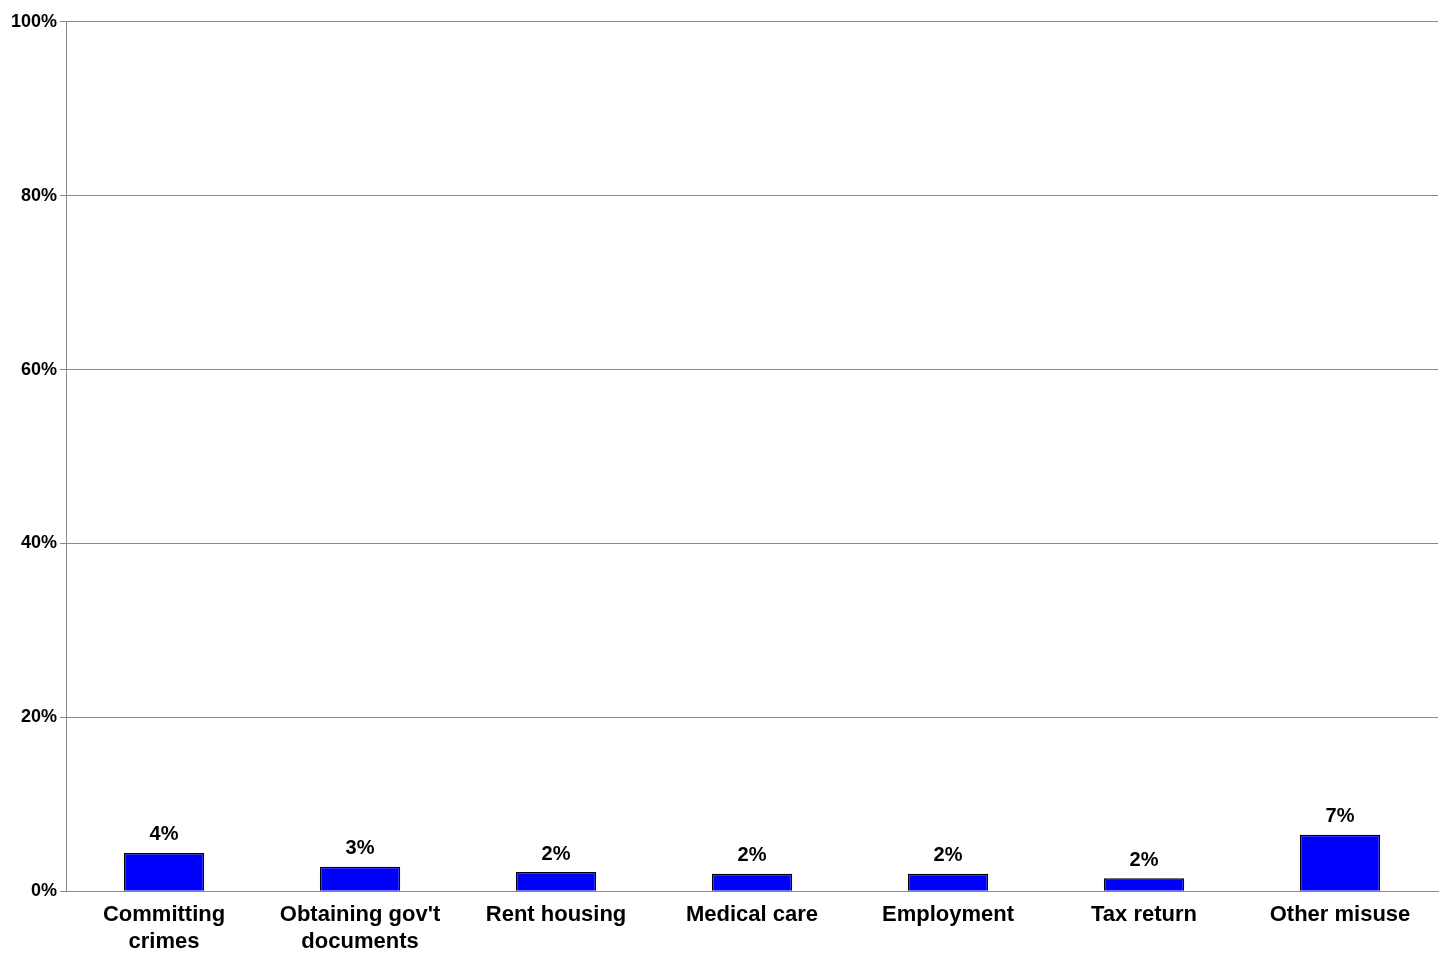  I want to click on data-label: 7%, so click(1340, 815).